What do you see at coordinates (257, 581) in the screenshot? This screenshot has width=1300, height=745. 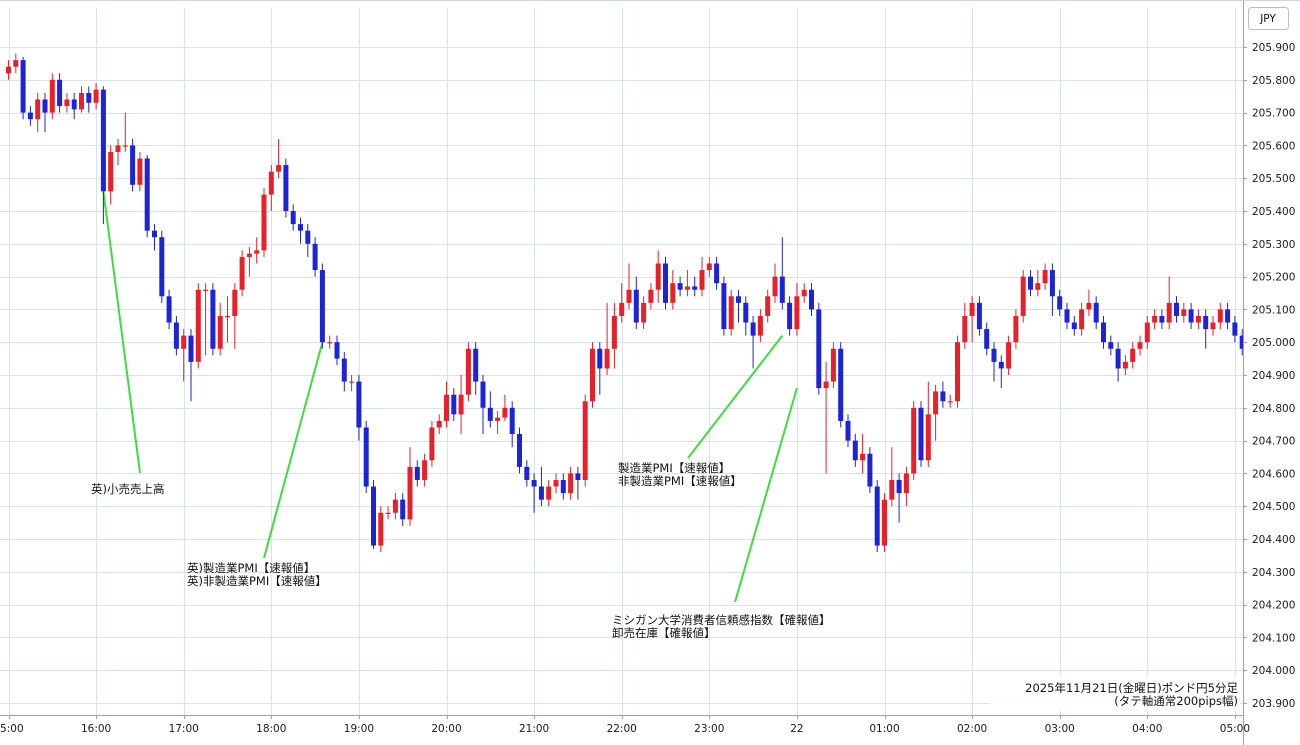 I see `annotation-label: 英)非製造業PMI【速報値】` at bounding box center [257, 581].